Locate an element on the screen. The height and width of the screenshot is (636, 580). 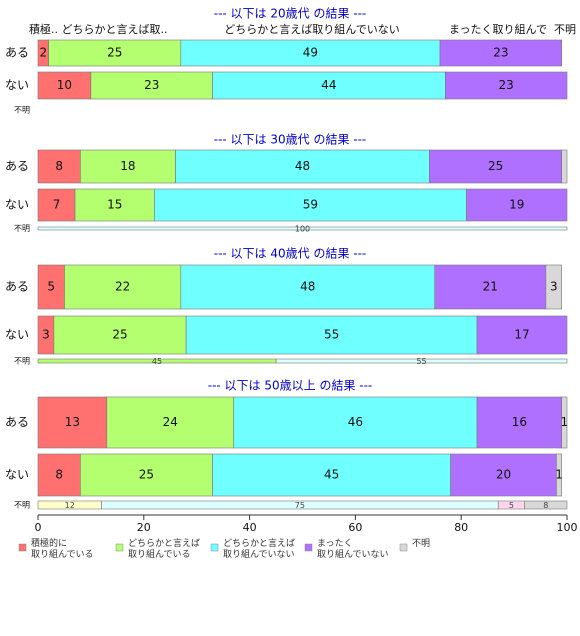
data-label: 10 is located at coordinates (64, 85).